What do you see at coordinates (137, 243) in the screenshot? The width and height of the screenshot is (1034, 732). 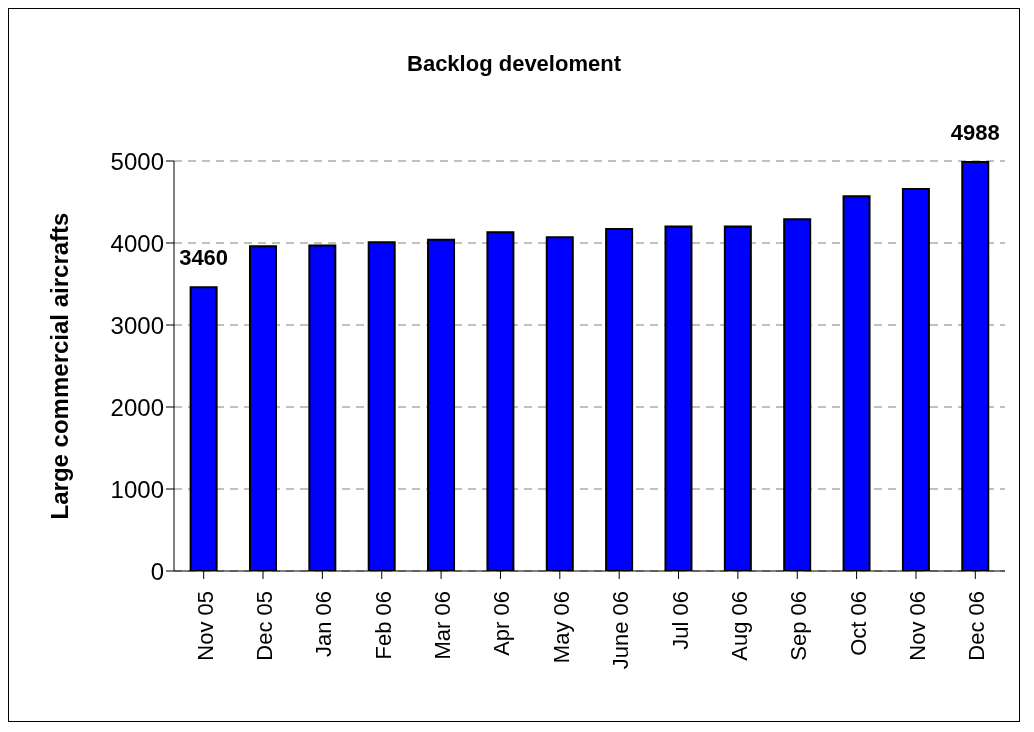 I see `y-tick-label: 4000` at bounding box center [137, 243].